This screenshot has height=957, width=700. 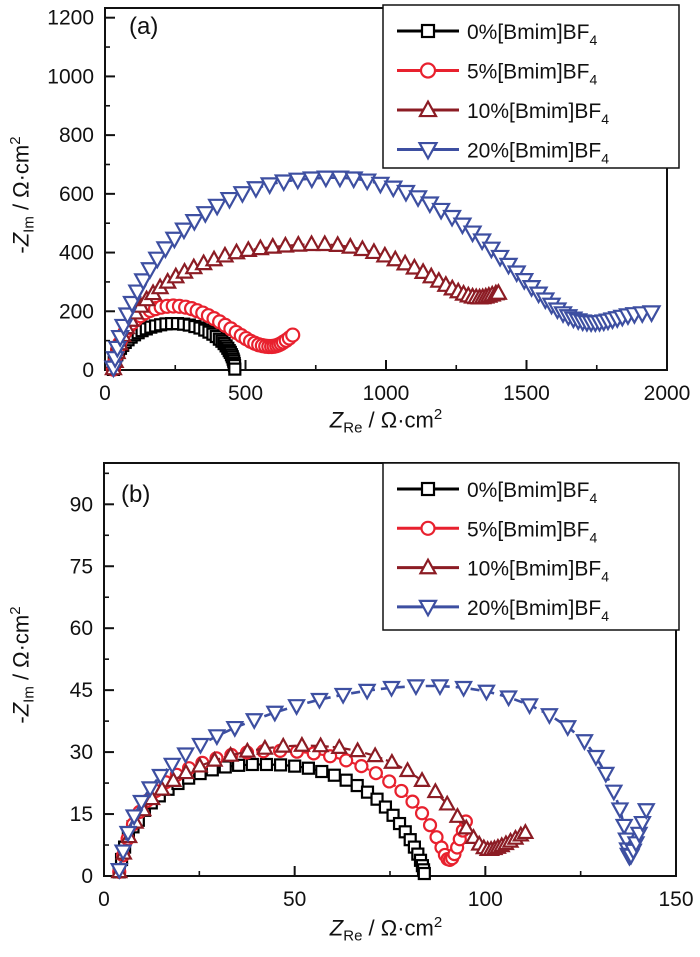 What do you see at coordinates (386, 421) in the screenshot?
I see `x-axis-title-a: ZRe / Ω·cm2` at bounding box center [386, 421].